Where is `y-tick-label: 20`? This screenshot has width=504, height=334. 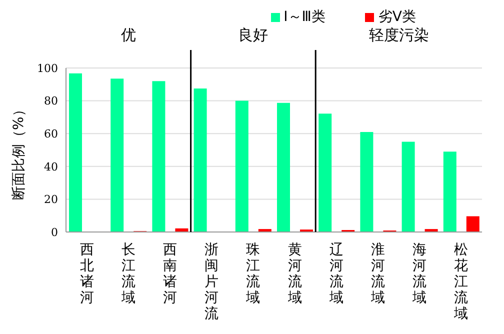
y-tick-label: 20 is located at coordinates (51, 199).